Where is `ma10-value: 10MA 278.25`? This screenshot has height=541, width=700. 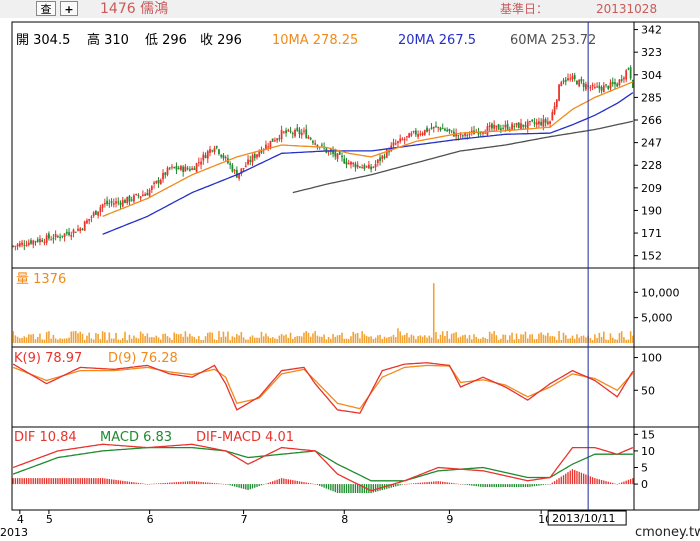
ma10-value: 10MA 278.25 is located at coordinates (315, 40).